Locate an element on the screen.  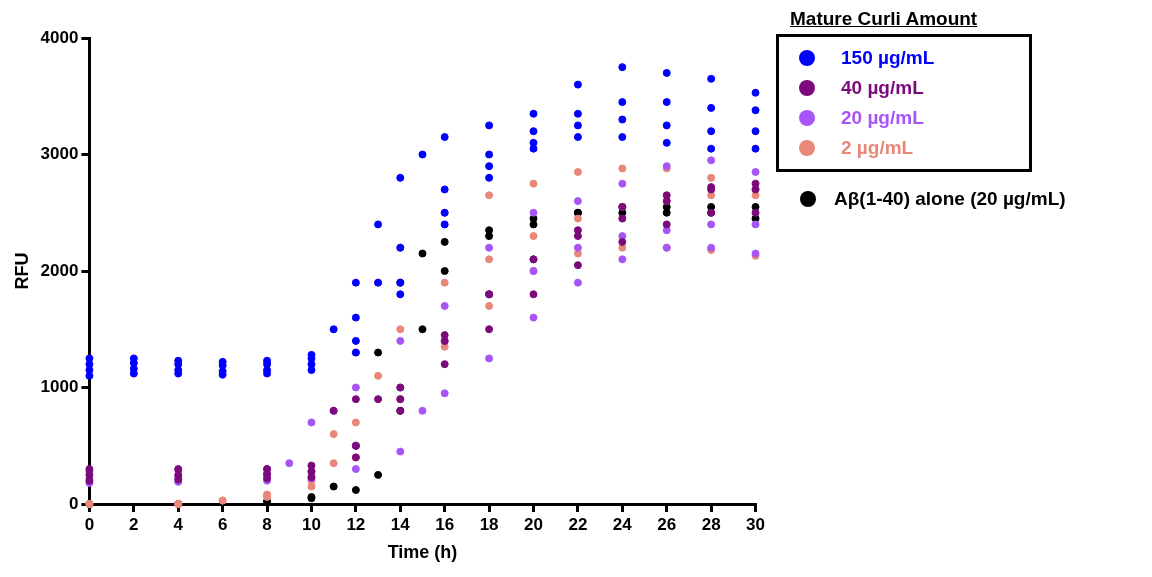
x-tick-label: 4 is located at coordinates (178, 524).